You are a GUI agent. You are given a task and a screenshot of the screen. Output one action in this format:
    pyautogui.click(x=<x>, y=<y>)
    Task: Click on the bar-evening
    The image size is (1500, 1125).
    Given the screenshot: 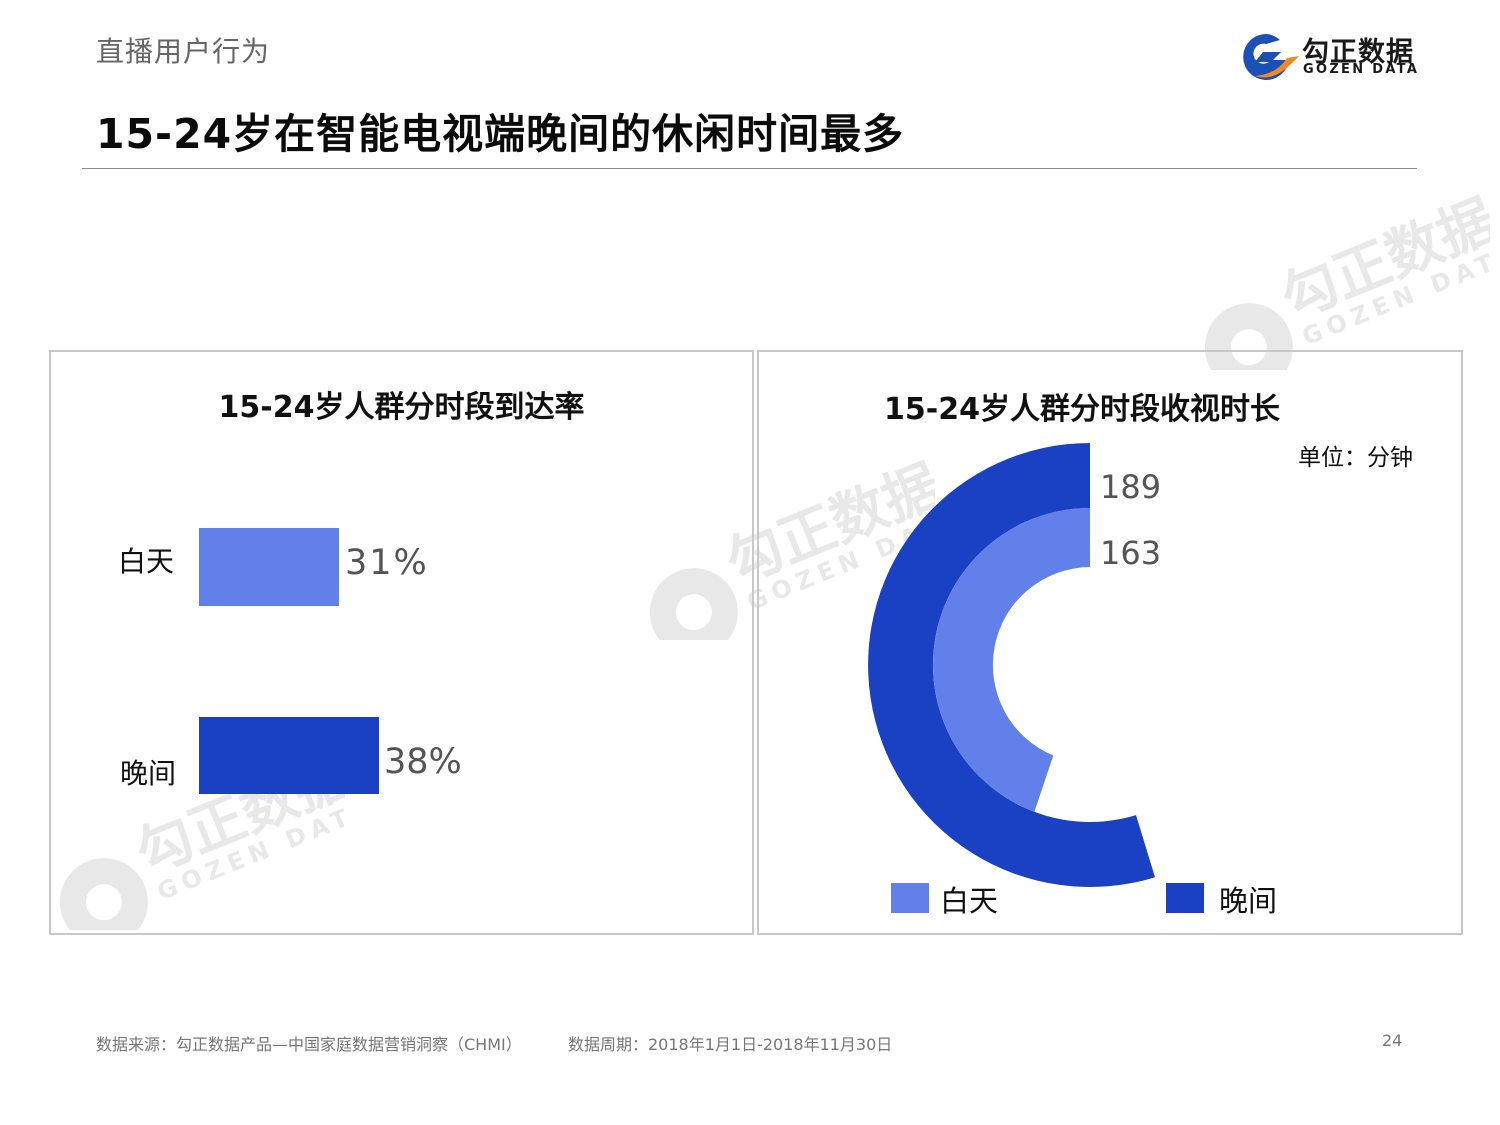 What is the action you would take?
    pyautogui.click(x=289, y=755)
    